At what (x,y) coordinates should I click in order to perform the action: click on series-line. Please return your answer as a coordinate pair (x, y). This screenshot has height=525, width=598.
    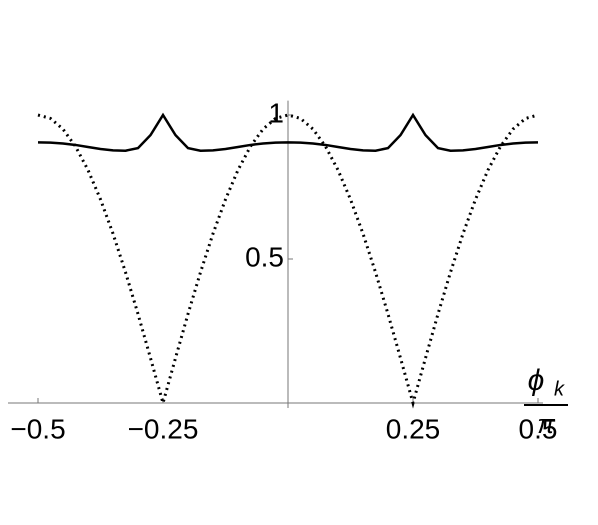
    Looking at the image, I should click on (288, 132).